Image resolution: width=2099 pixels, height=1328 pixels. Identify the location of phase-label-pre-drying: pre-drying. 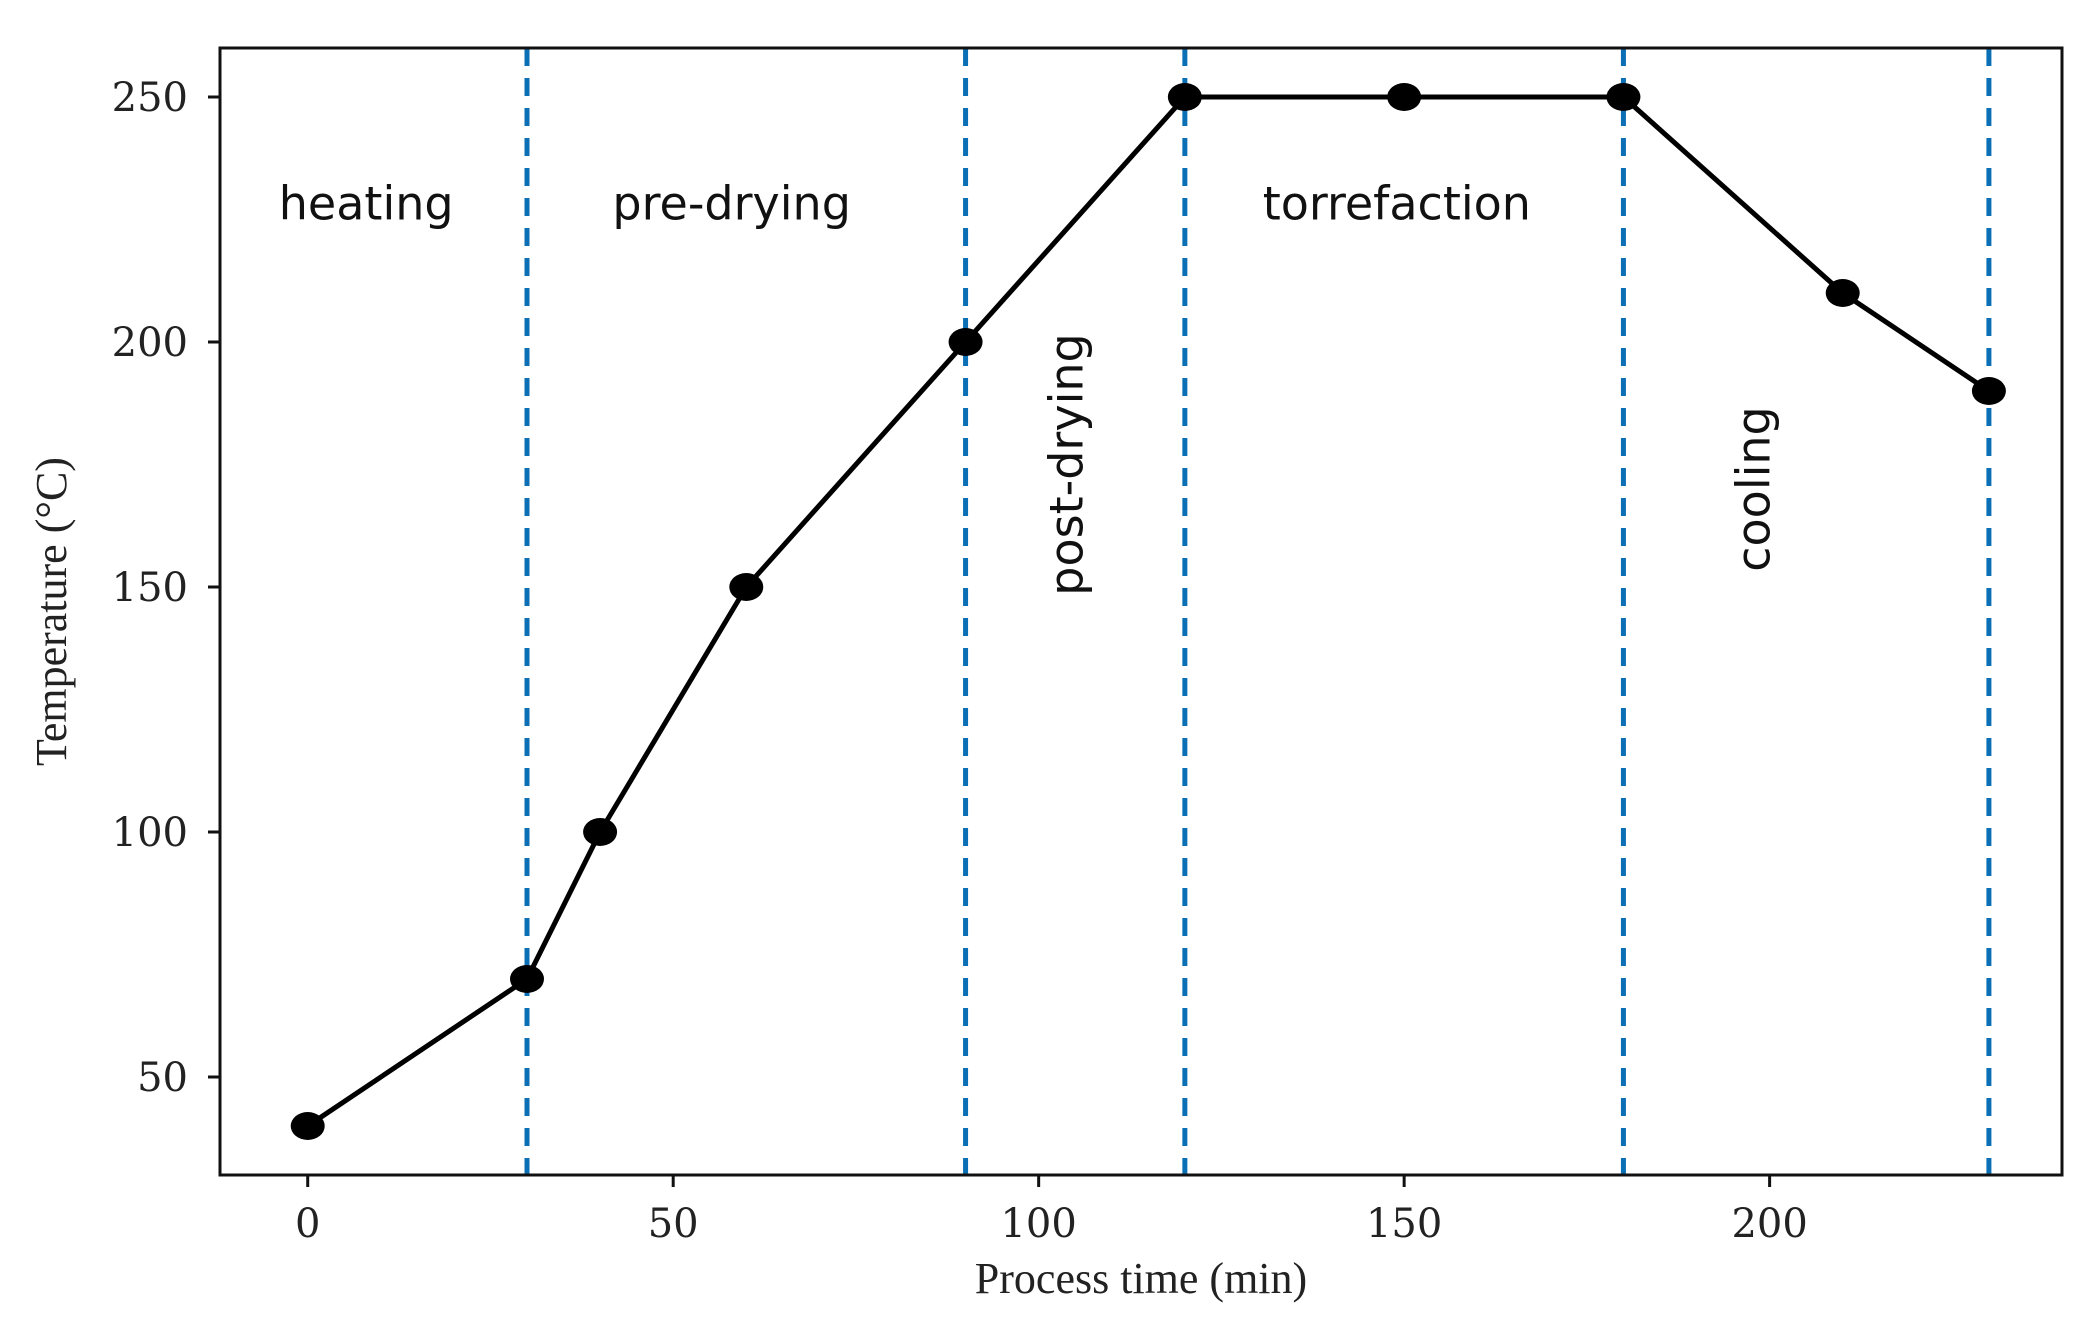
(731, 204).